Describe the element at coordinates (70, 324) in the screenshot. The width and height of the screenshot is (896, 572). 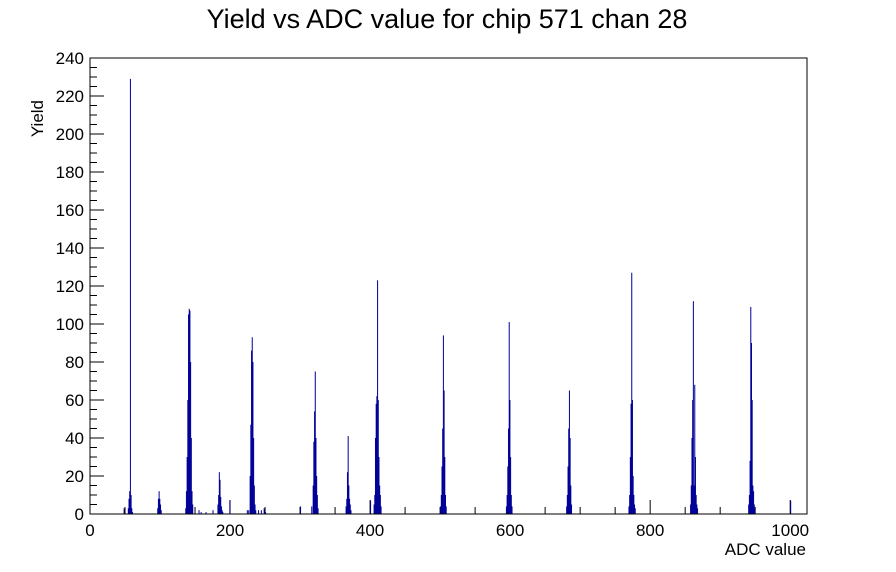
I see `y-tick-label: 100` at that location.